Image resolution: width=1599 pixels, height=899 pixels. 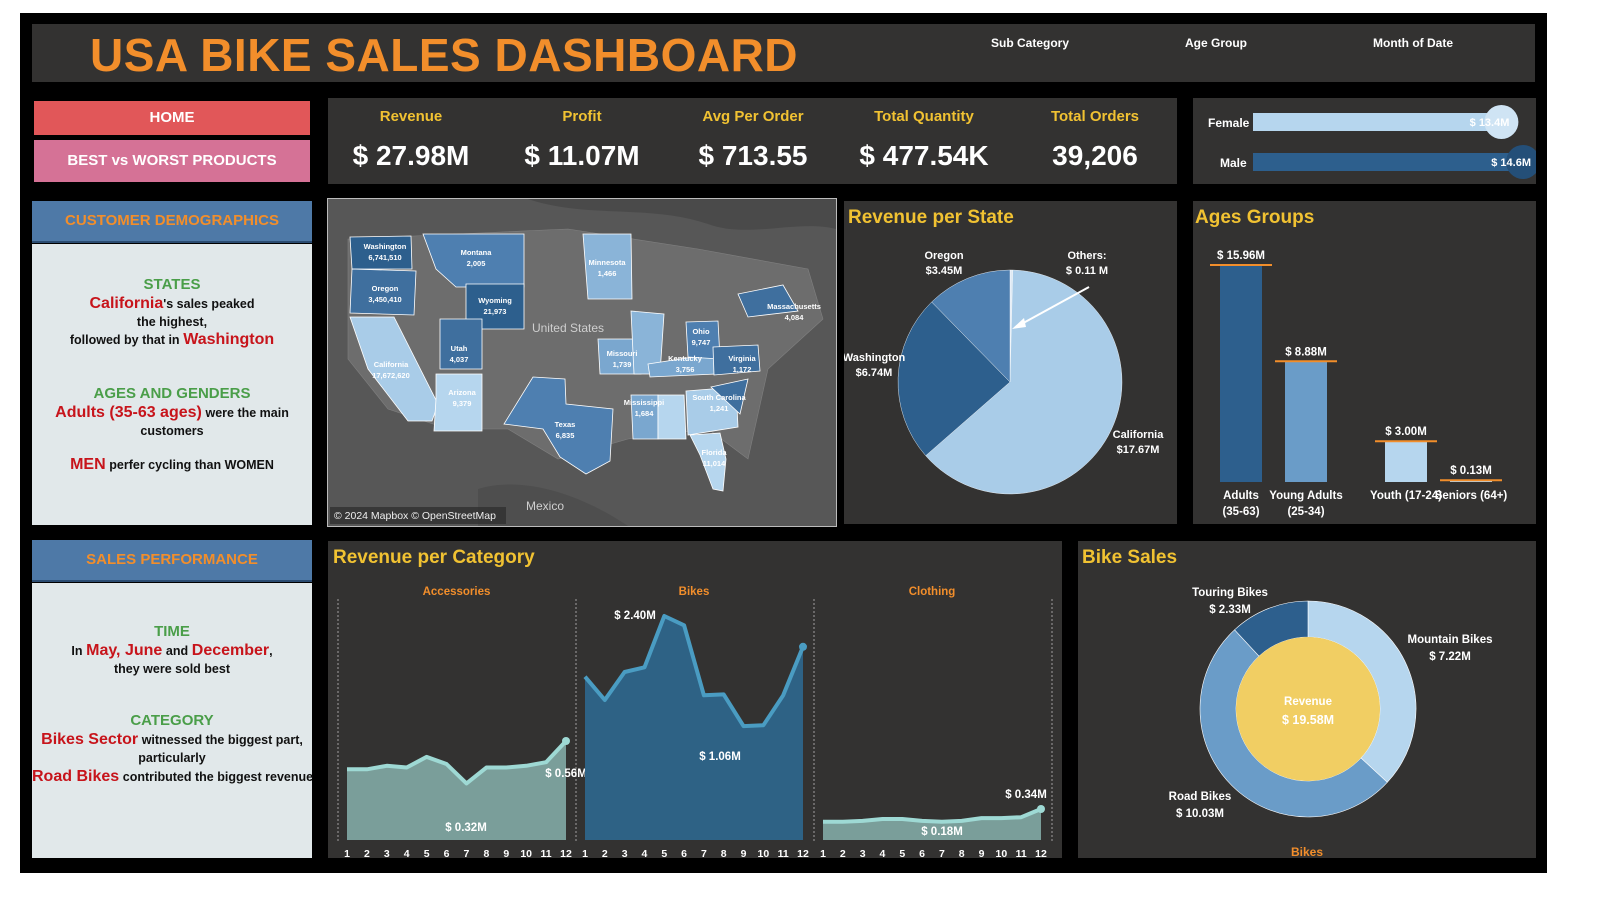 I want to click on donut-slice-touring-bikes, so click(x=1271, y=628).